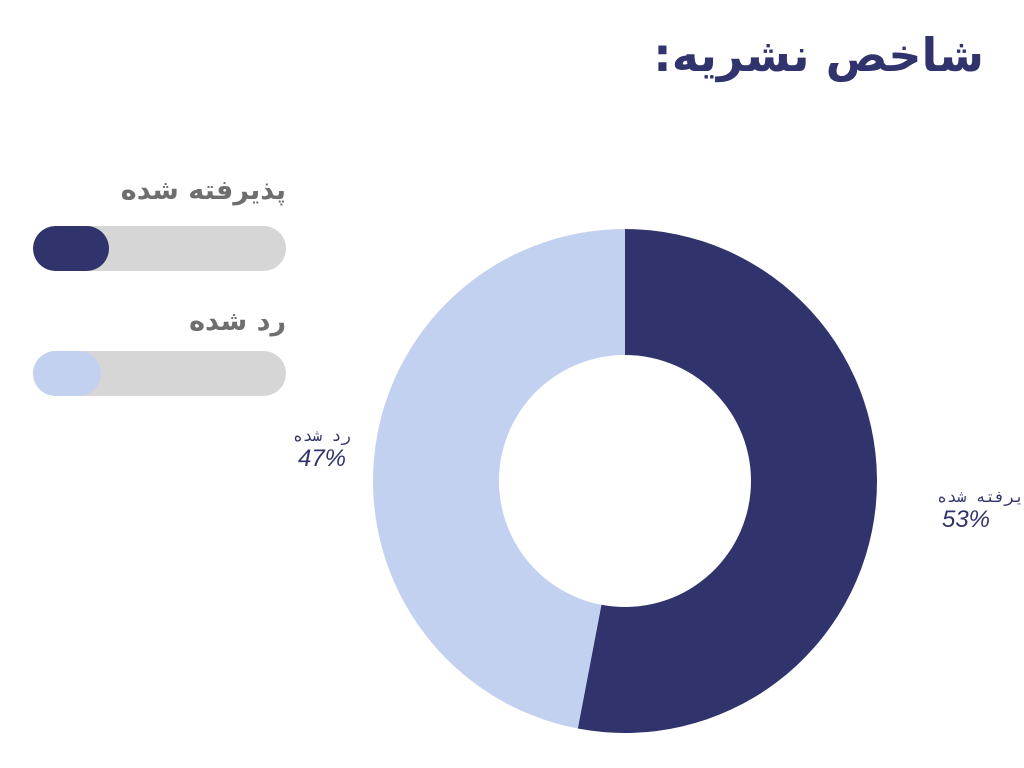 This screenshot has width=1024, height=768. I want to click on page-title: شاخص نشریه:, so click(818, 55).